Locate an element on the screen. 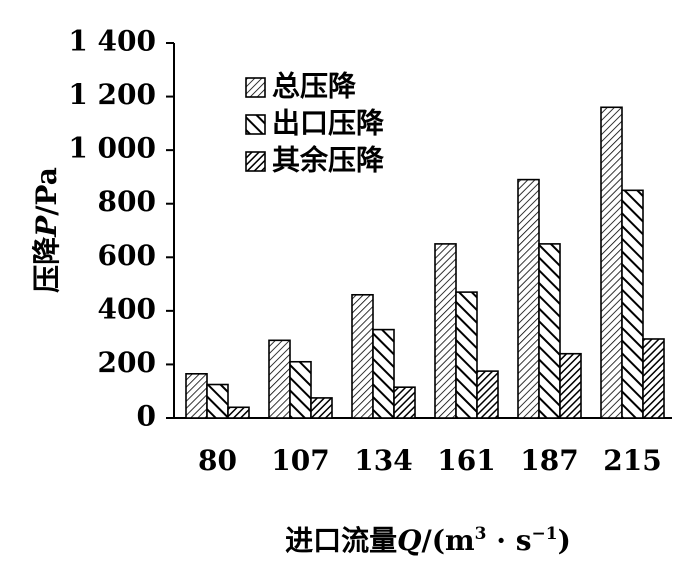 Image resolution: width=700 pixels, height=570 pixels. y-tick-label: 0 is located at coordinates (146, 416).